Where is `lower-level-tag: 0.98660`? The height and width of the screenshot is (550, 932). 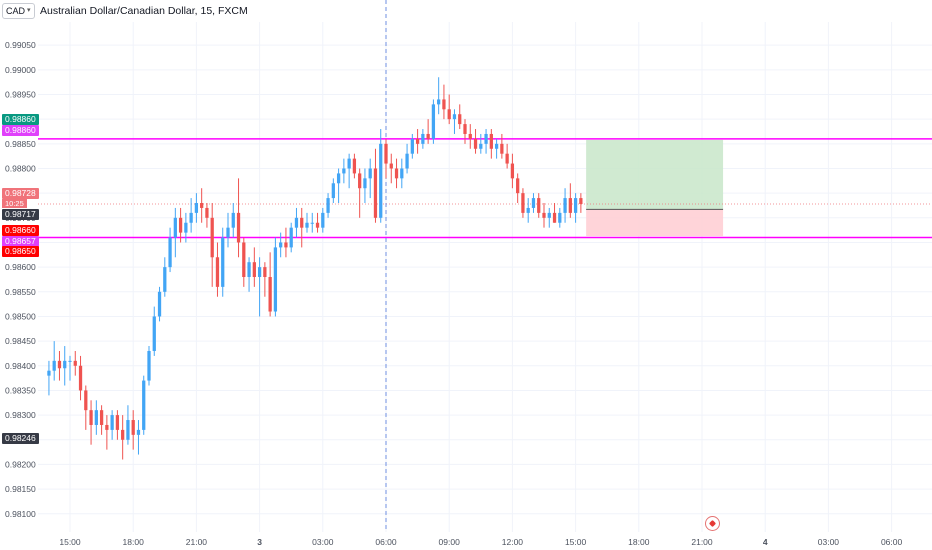 lower-level-tag: 0.98660 is located at coordinates (20, 230).